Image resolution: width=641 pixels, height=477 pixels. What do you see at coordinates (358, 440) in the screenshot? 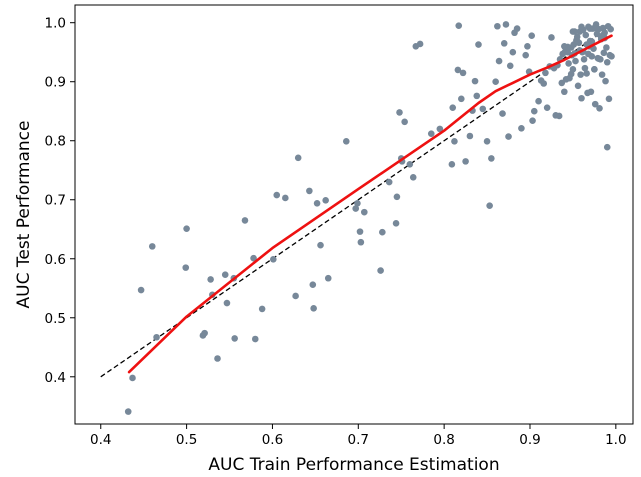
I see `x-tick-label: 0.7` at bounding box center [358, 440].